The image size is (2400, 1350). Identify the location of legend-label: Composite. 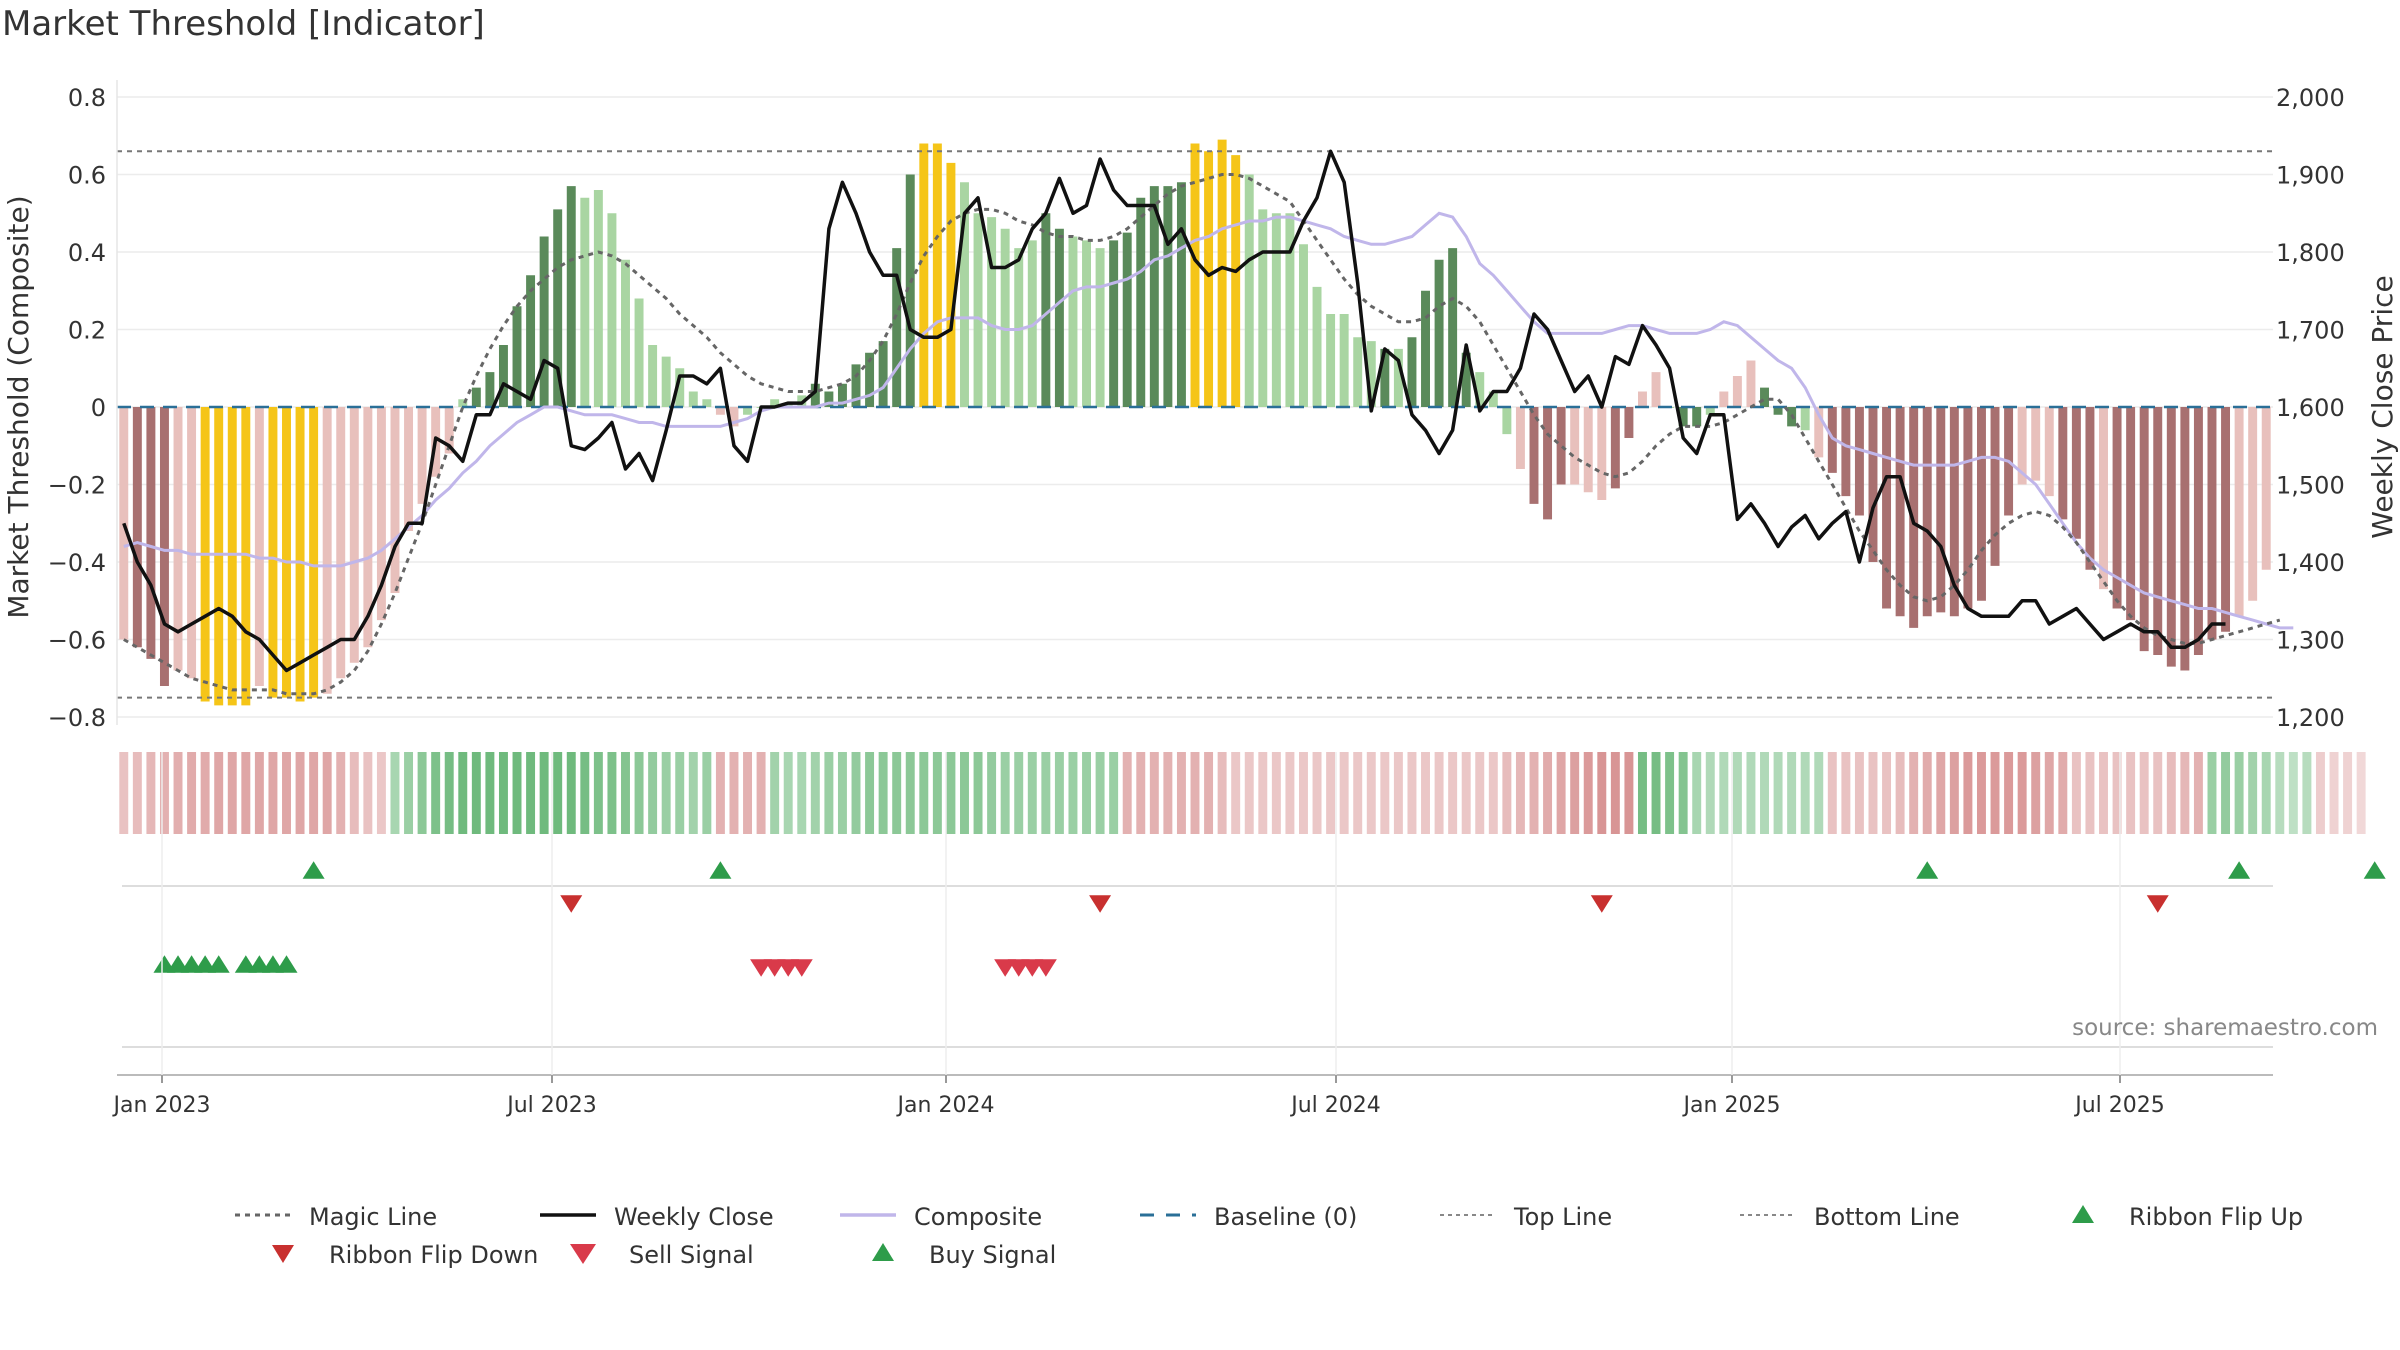
(978, 1217).